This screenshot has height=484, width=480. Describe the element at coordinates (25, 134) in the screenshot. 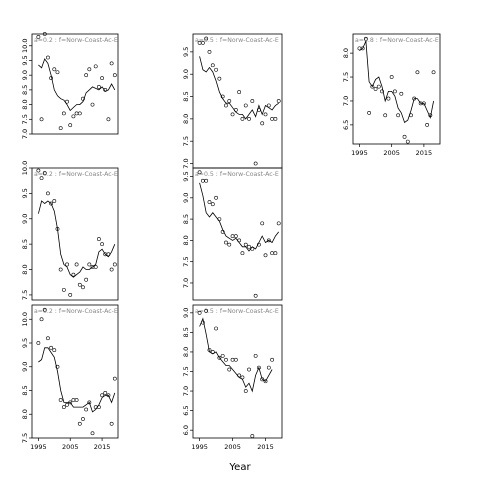

I see `y-tick-label: 7.0` at that location.